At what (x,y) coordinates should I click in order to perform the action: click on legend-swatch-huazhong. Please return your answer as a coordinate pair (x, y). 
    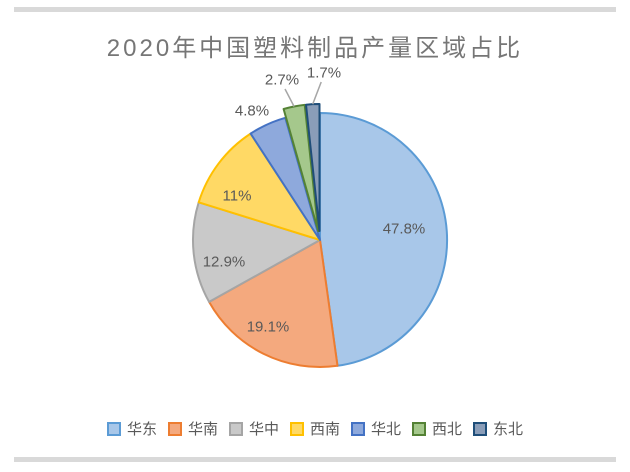
    Looking at the image, I should click on (235, 428).